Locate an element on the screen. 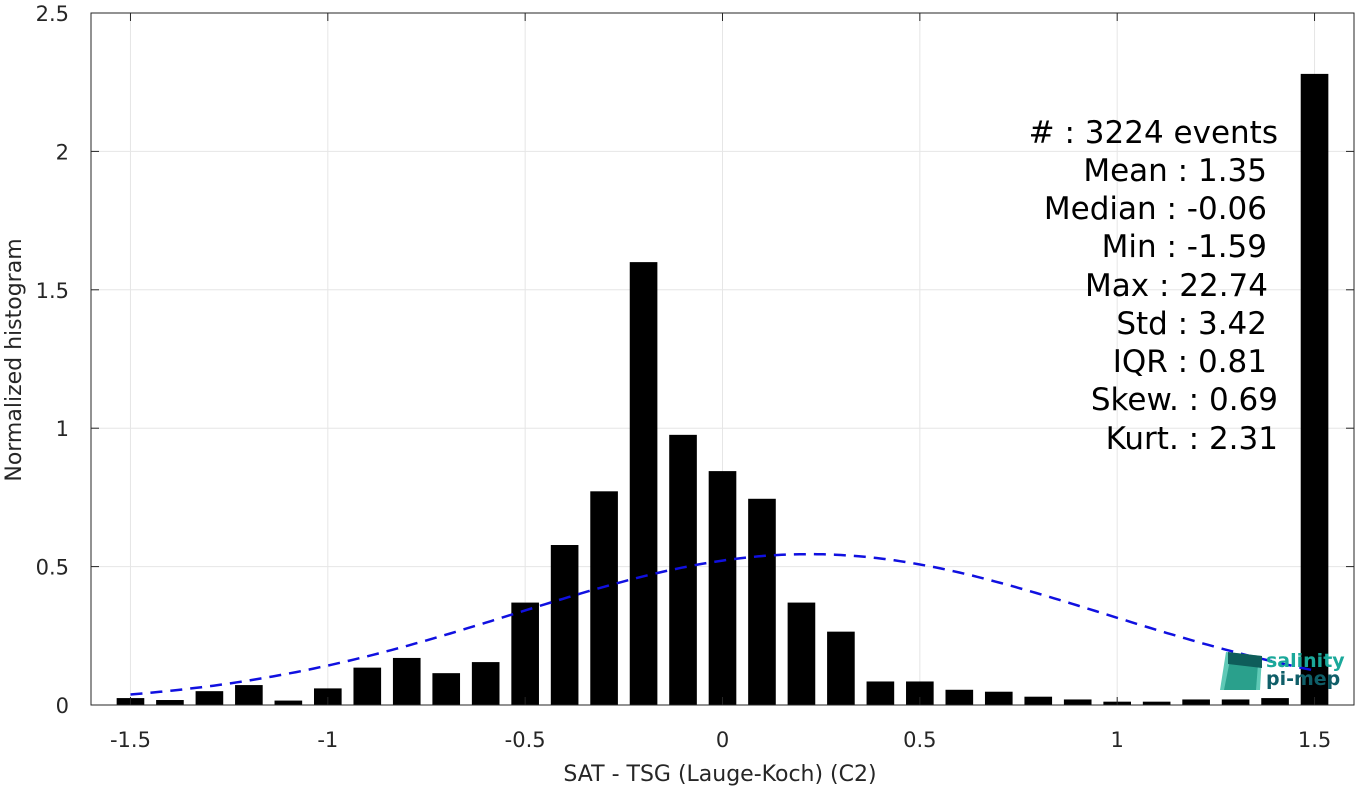 This screenshot has width=1367, height=787. stat-mean: Mean : 1.35 is located at coordinates (1175, 171).